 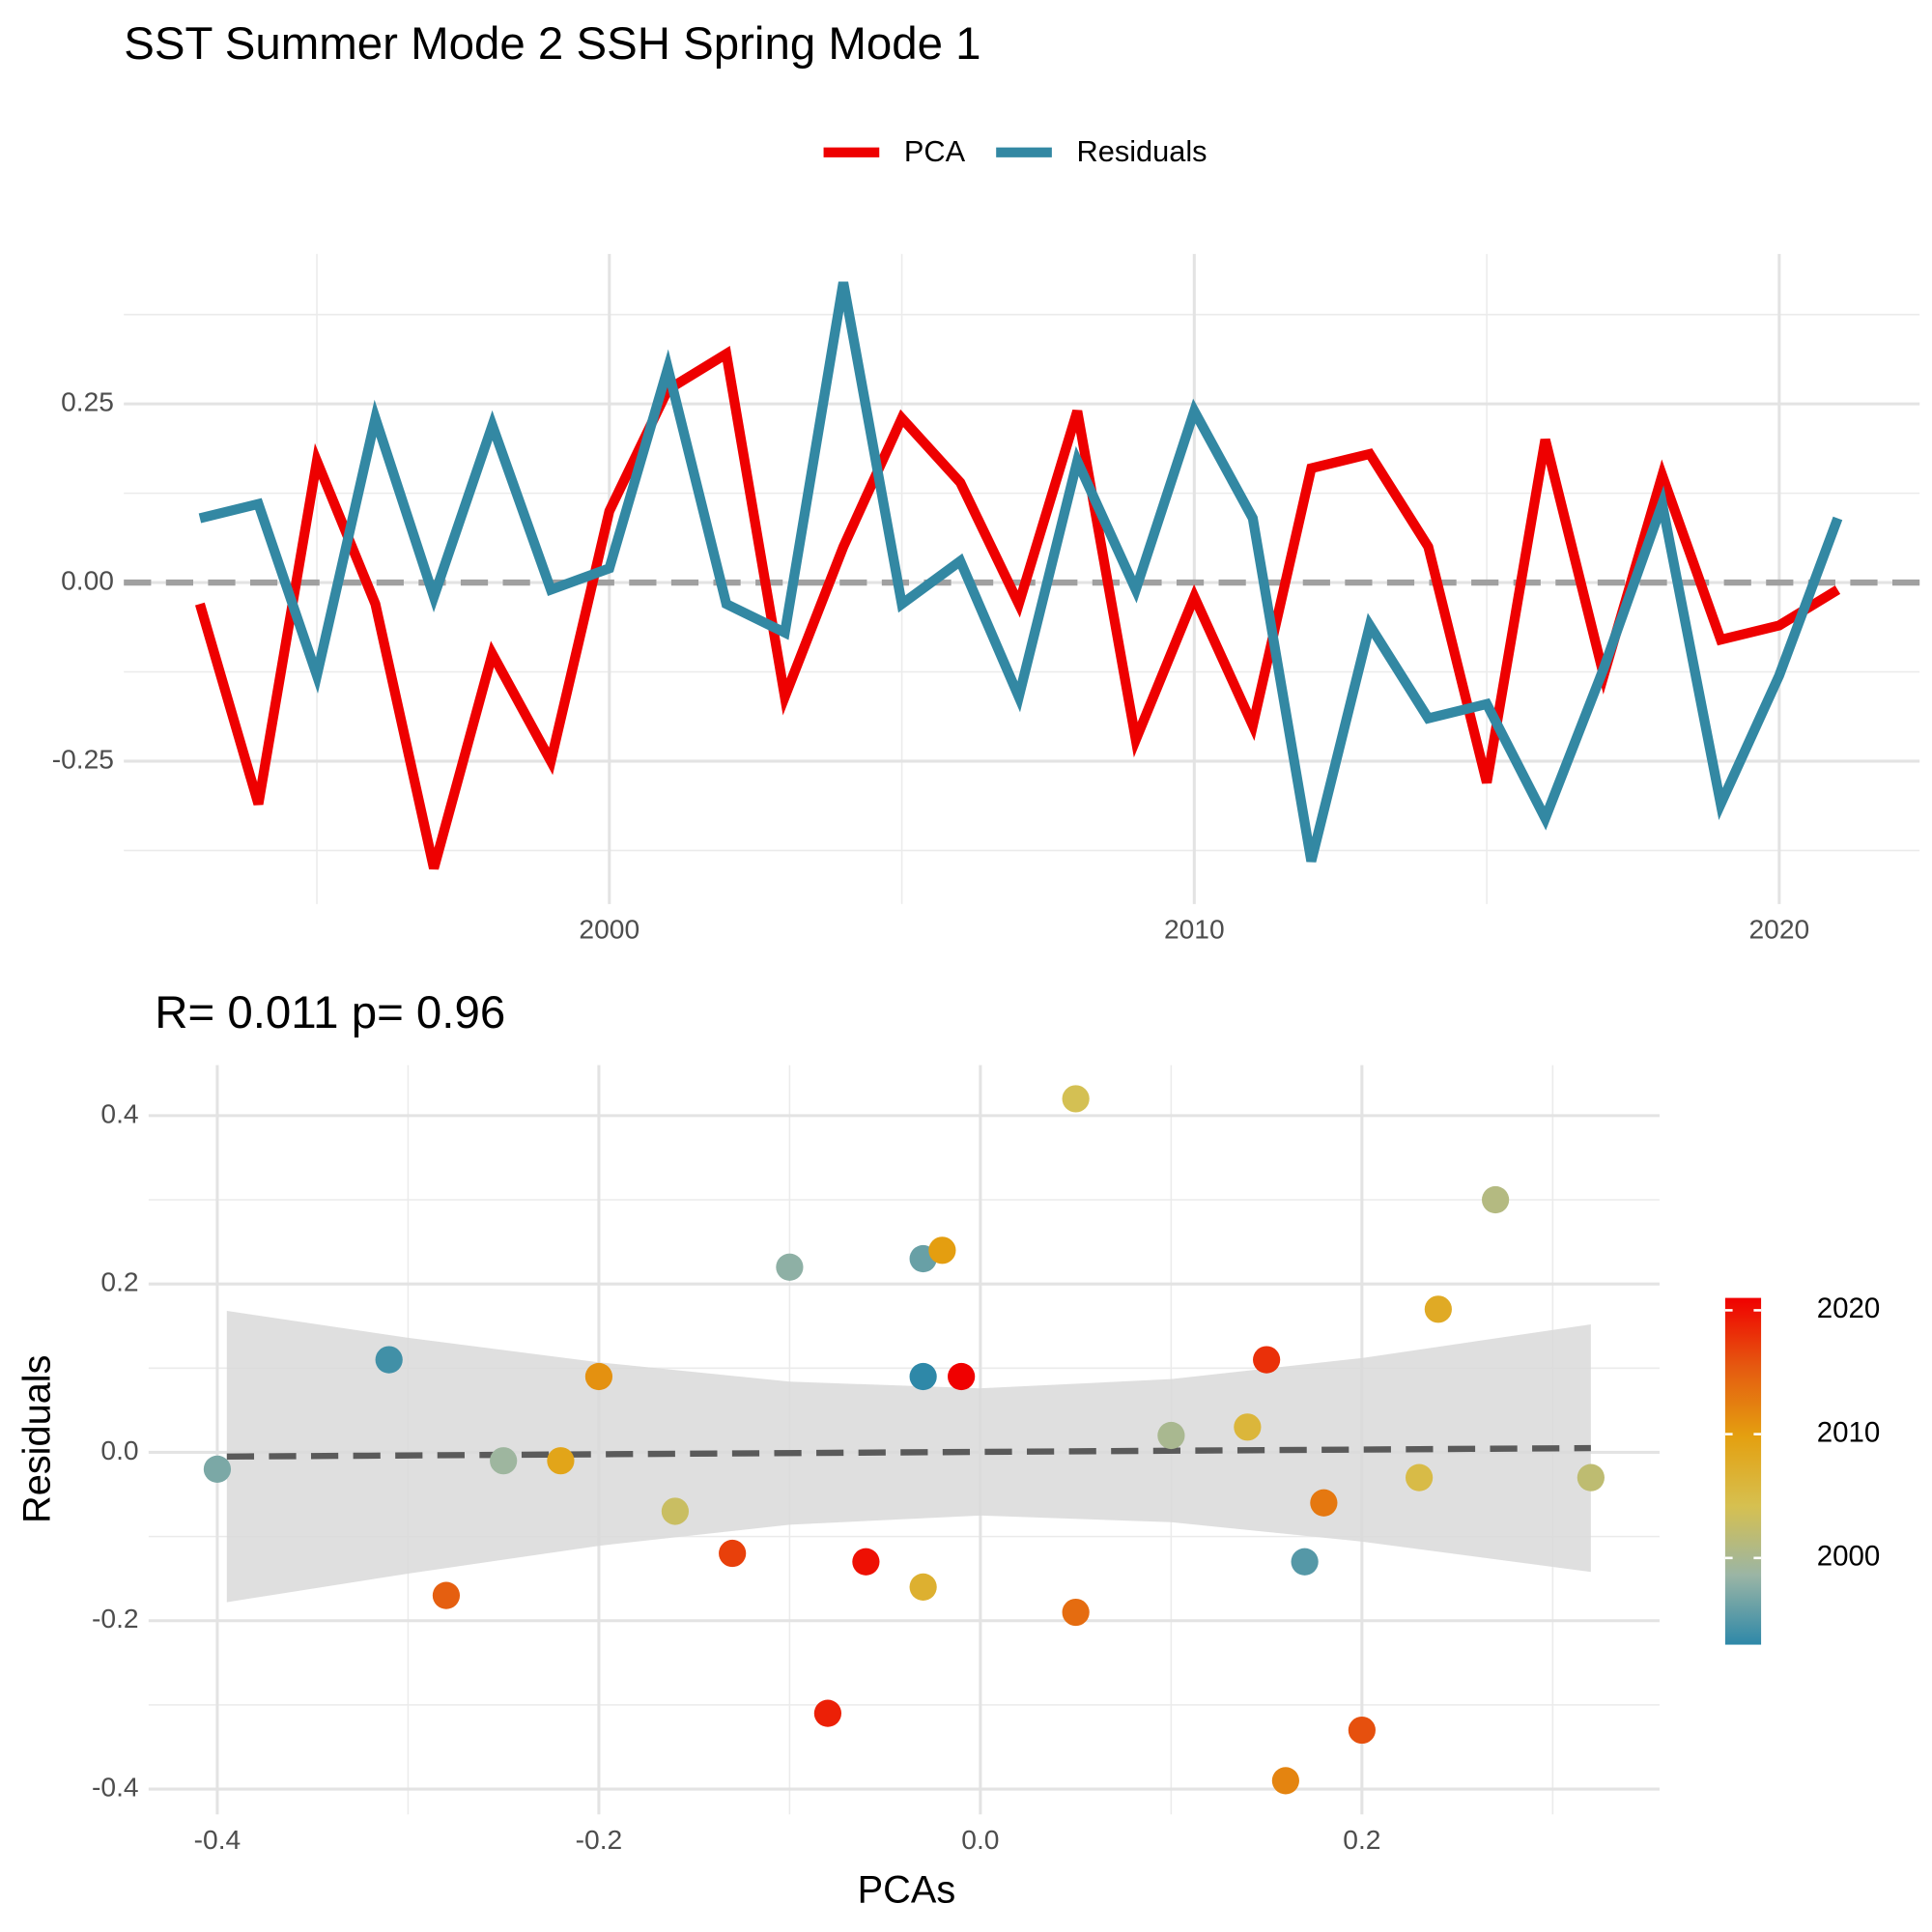 I want to click on chart-title: SST Summer Mode 2 SSH Spring Mode 1, so click(x=552, y=44).